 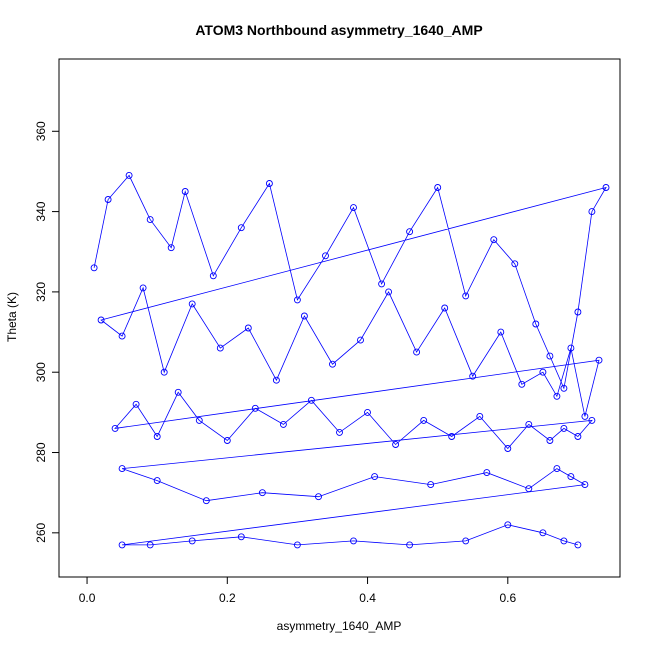 What do you see at coordinates (507, 598) in the screenshot?
I see `x-tick-label: 0.6` at bounding box center [507, 598].